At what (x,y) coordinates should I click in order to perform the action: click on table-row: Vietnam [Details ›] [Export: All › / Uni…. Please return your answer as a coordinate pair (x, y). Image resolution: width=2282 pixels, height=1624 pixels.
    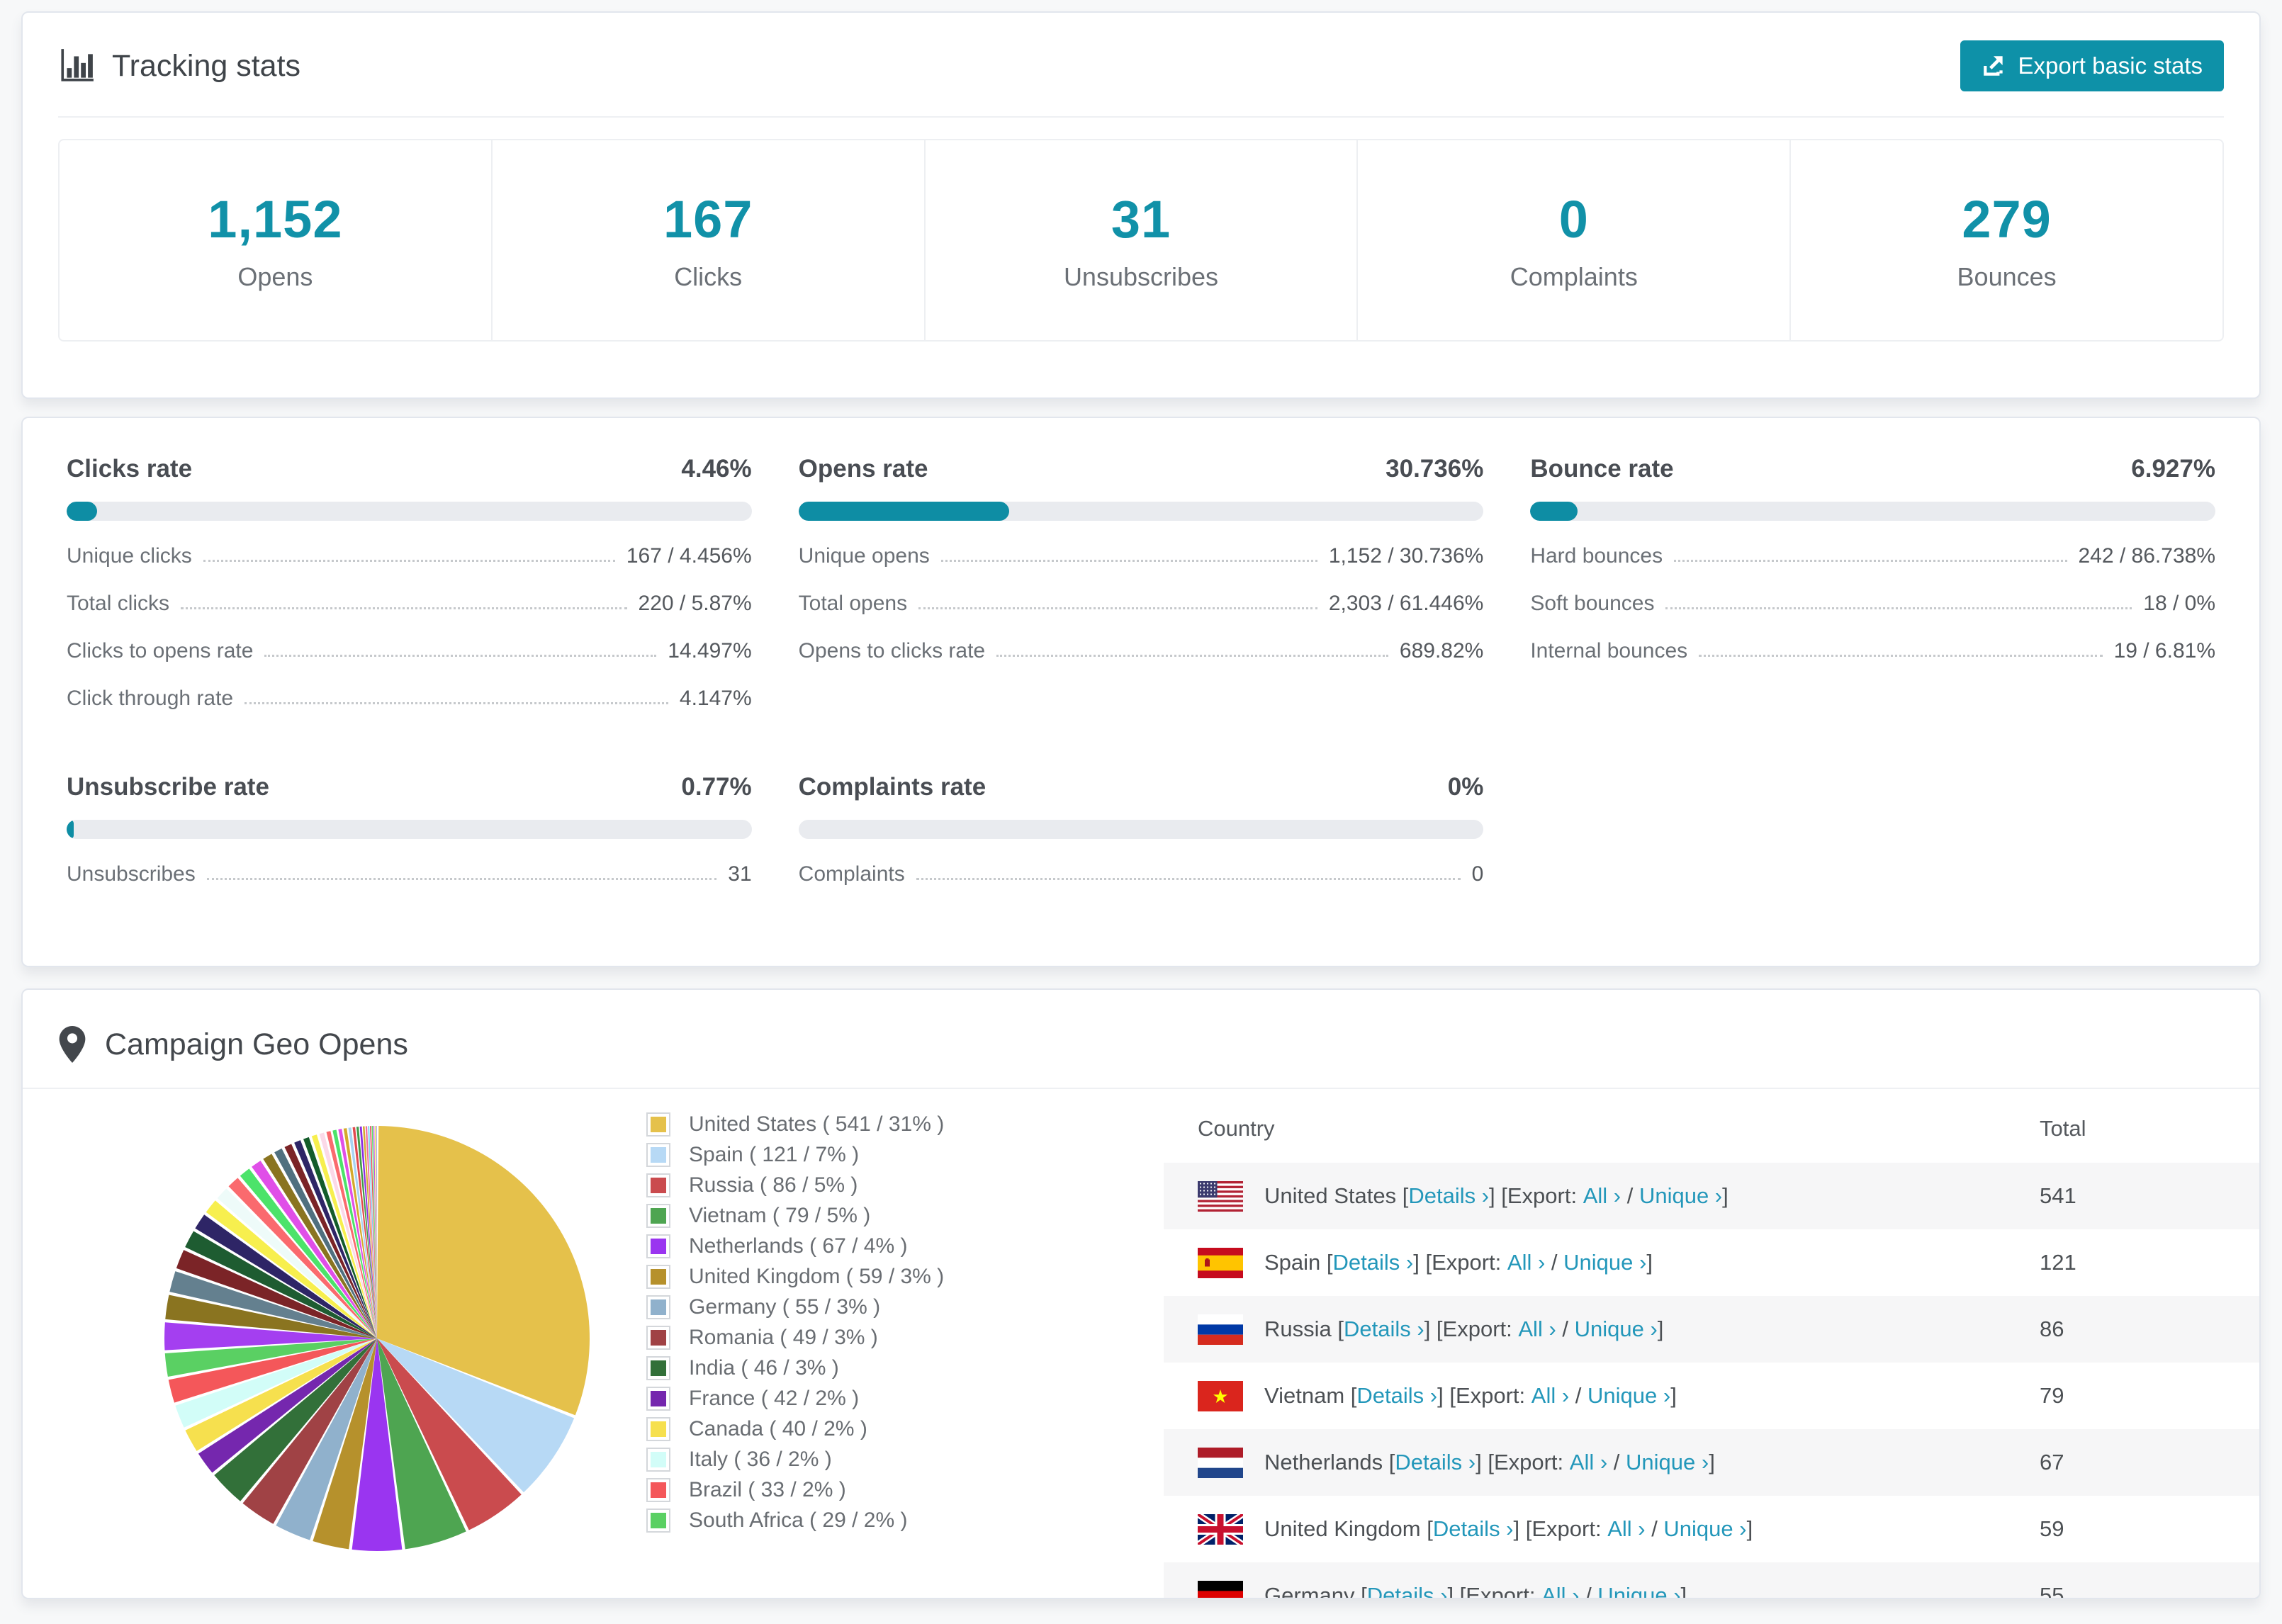
    Looking at the image, I should click on (1711, 1396).